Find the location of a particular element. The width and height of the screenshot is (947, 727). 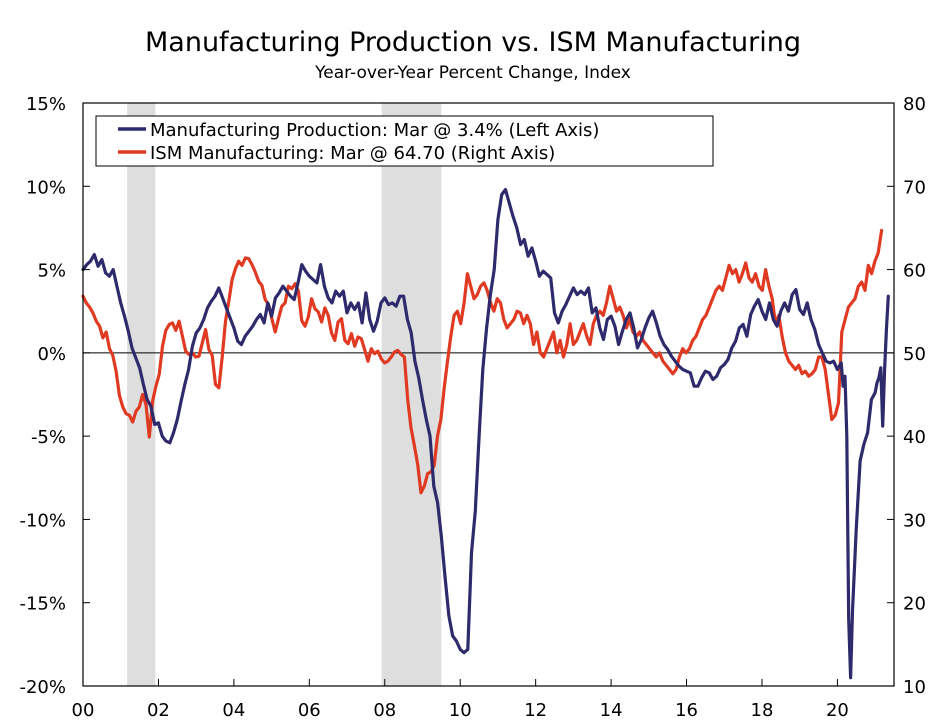

left-tick-label: 5% is located at coordinates (51, 271).